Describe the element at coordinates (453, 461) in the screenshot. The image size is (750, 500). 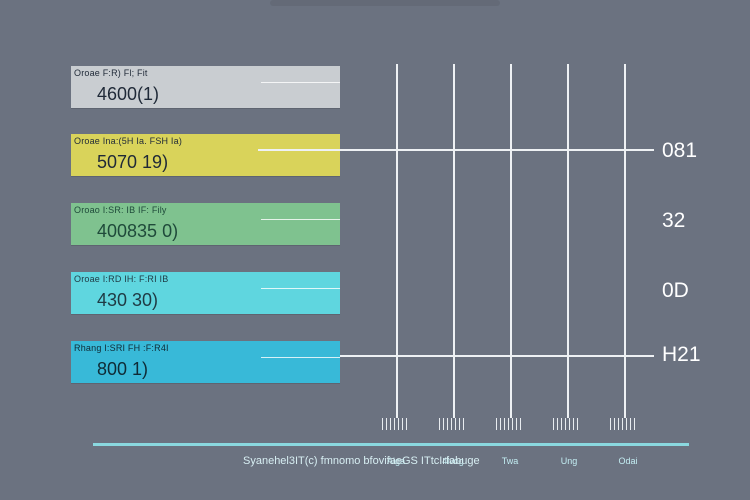
I see `bottom-label: 4lvog` at that location.